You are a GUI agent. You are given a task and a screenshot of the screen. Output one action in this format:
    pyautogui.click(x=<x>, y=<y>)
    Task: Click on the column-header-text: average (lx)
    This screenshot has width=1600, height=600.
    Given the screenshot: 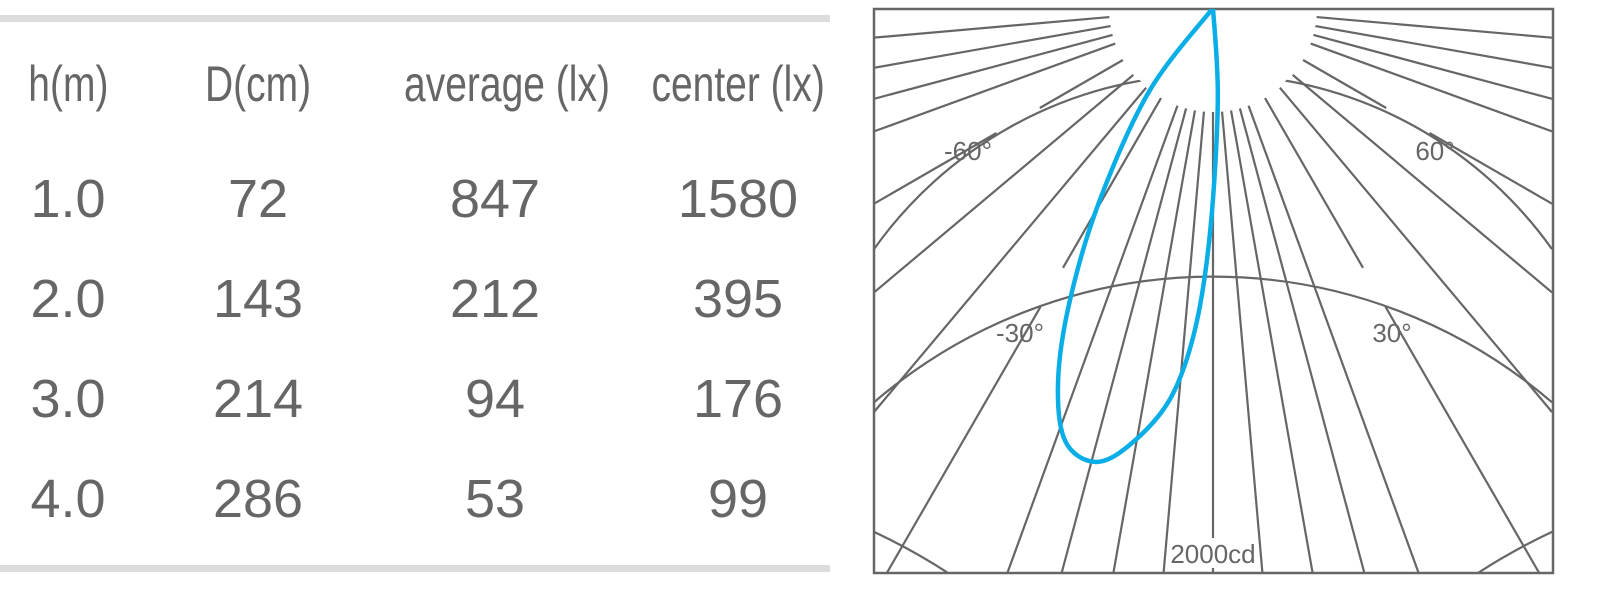 What is the action you would take?
    pyautogui.click(x=507, y=84)
    